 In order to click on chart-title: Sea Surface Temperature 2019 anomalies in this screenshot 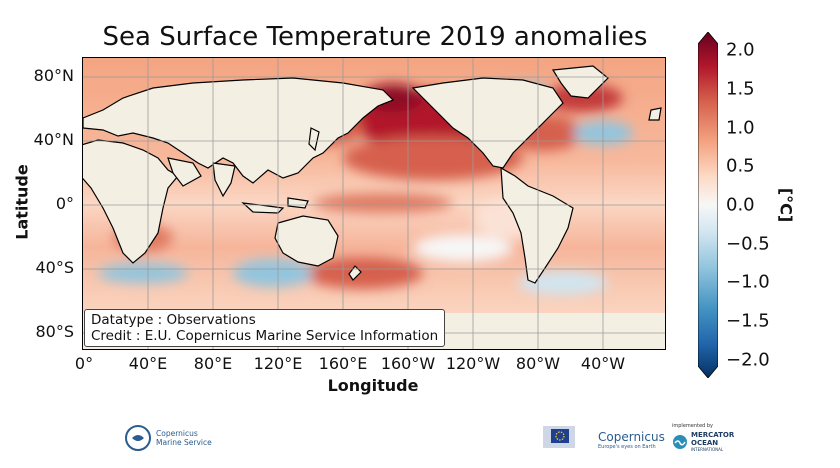, I will do `click(375, 37)`.